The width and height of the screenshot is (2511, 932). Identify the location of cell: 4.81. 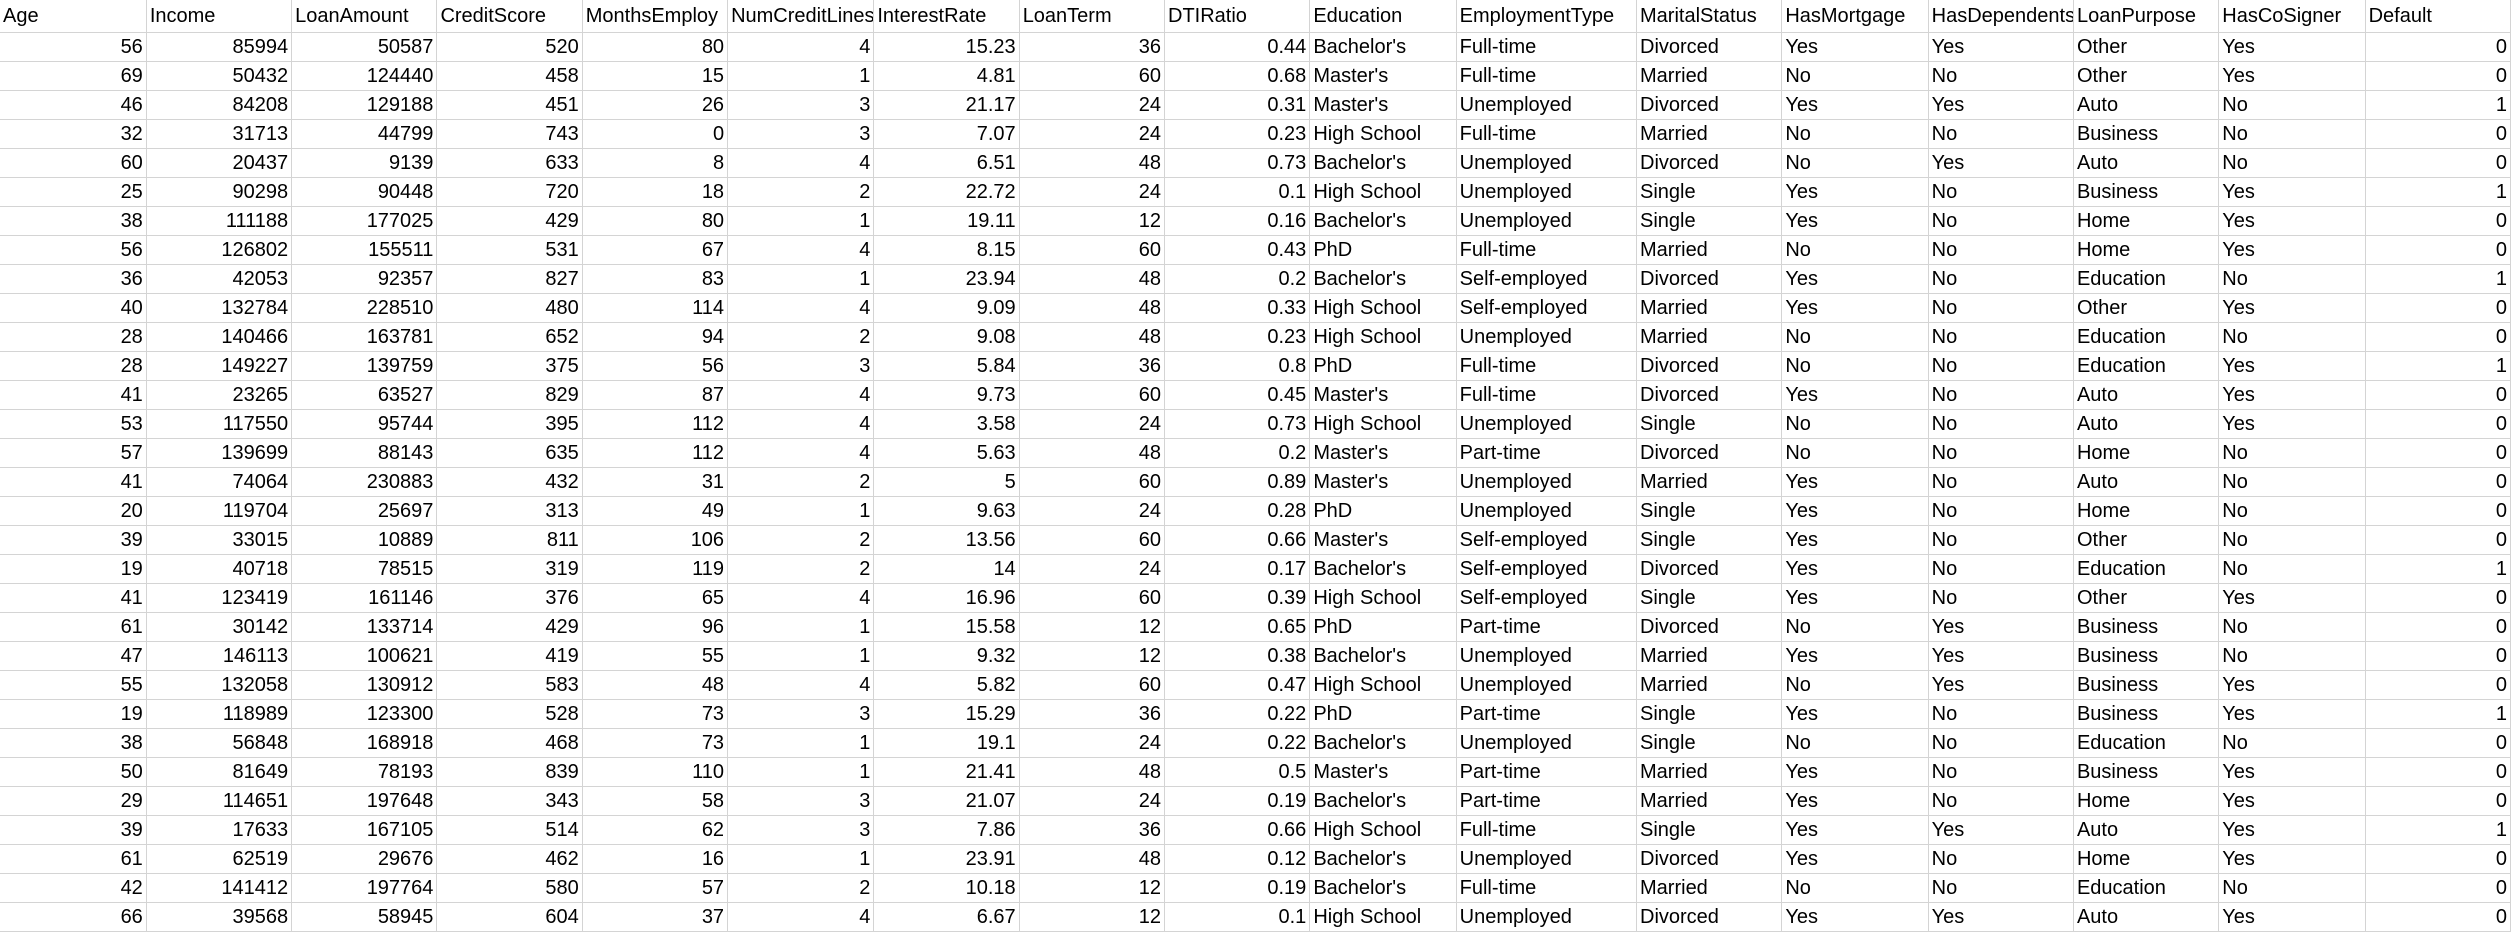
(946, 76).